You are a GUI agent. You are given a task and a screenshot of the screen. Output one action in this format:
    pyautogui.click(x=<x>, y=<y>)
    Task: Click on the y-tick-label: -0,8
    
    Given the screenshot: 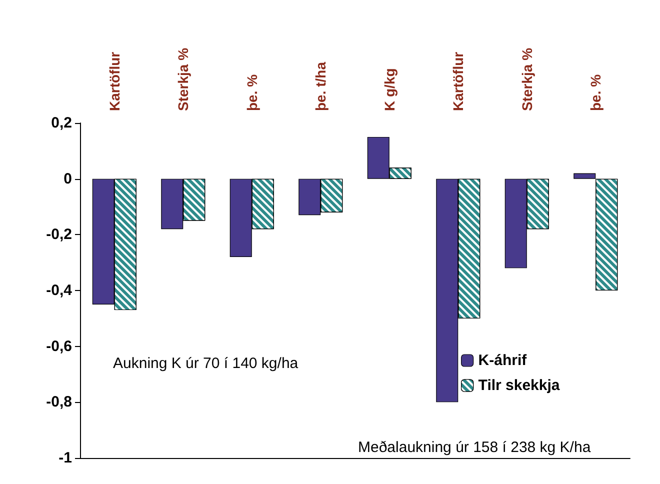 What is the action you would take?
    pyautogui.click(x=59, y=402)
    